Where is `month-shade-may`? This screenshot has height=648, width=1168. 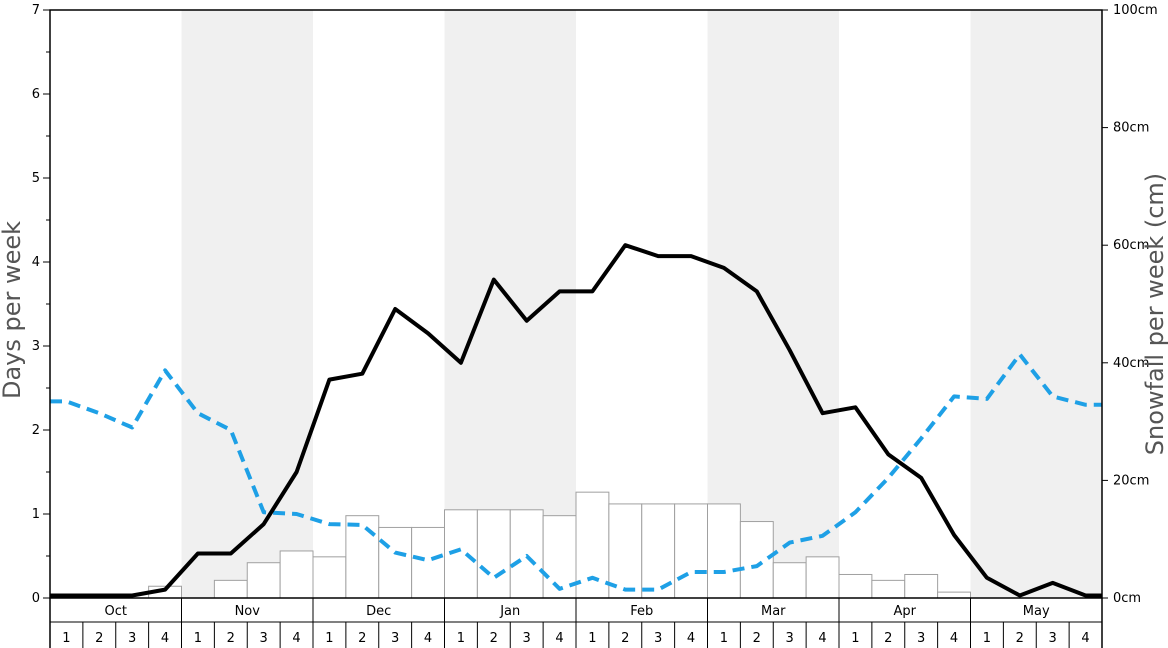 month-shade-may is located at coordinates (1036, 304).